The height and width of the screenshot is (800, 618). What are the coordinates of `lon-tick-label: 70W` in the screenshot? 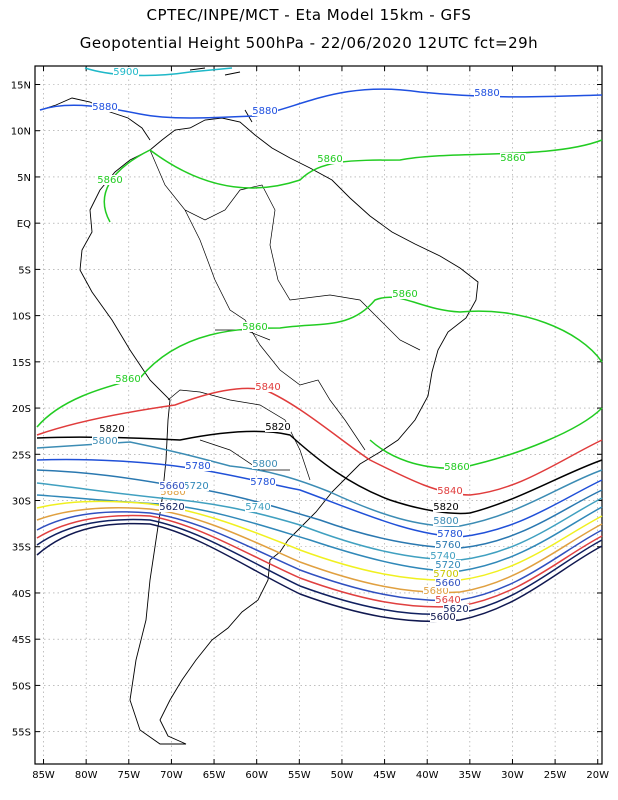 It's located at (171, 775).